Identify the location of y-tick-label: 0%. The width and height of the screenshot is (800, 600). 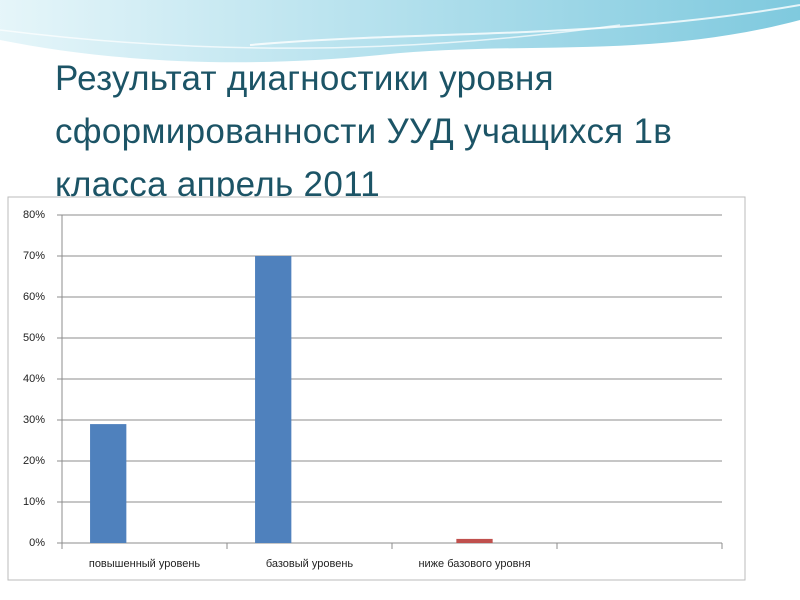
(37, 543).